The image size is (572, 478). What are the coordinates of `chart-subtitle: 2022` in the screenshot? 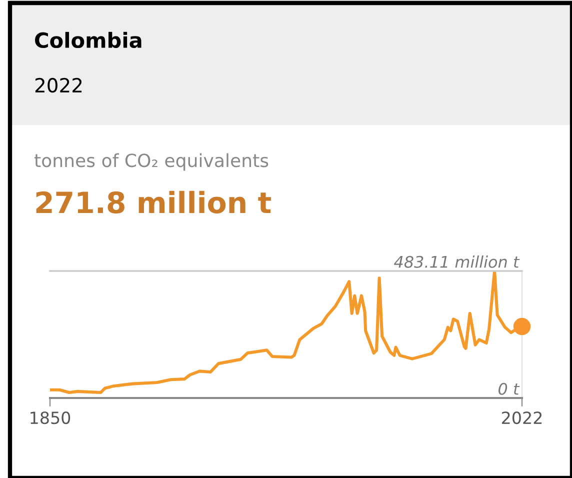 It's located at (58, 85).